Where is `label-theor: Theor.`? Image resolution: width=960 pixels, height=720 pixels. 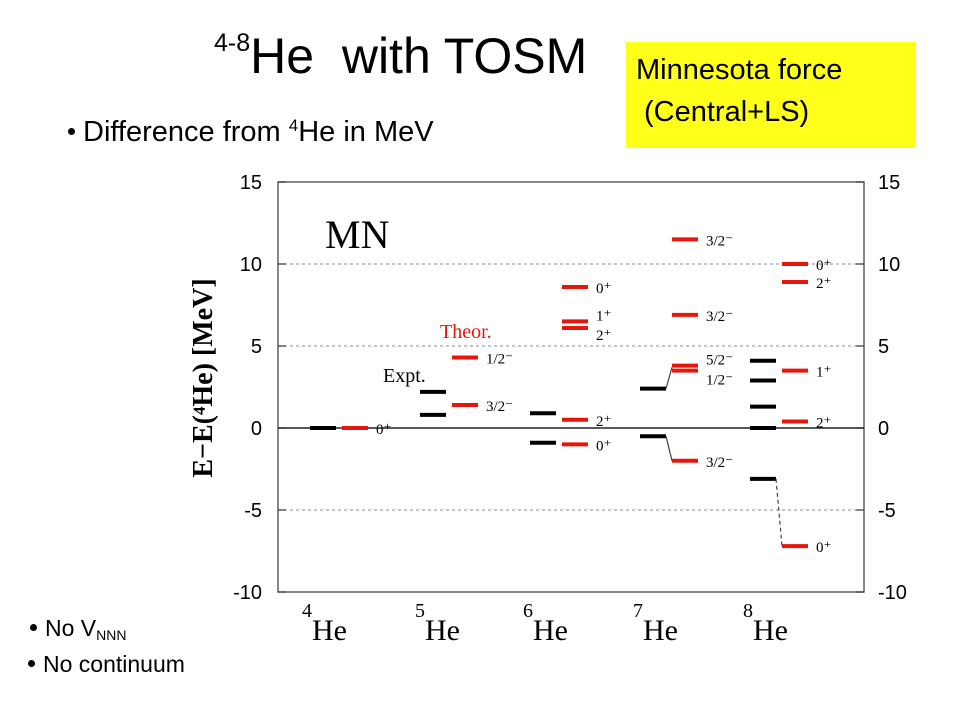 label-theor: Theor. is located at coordinates (466, 332).